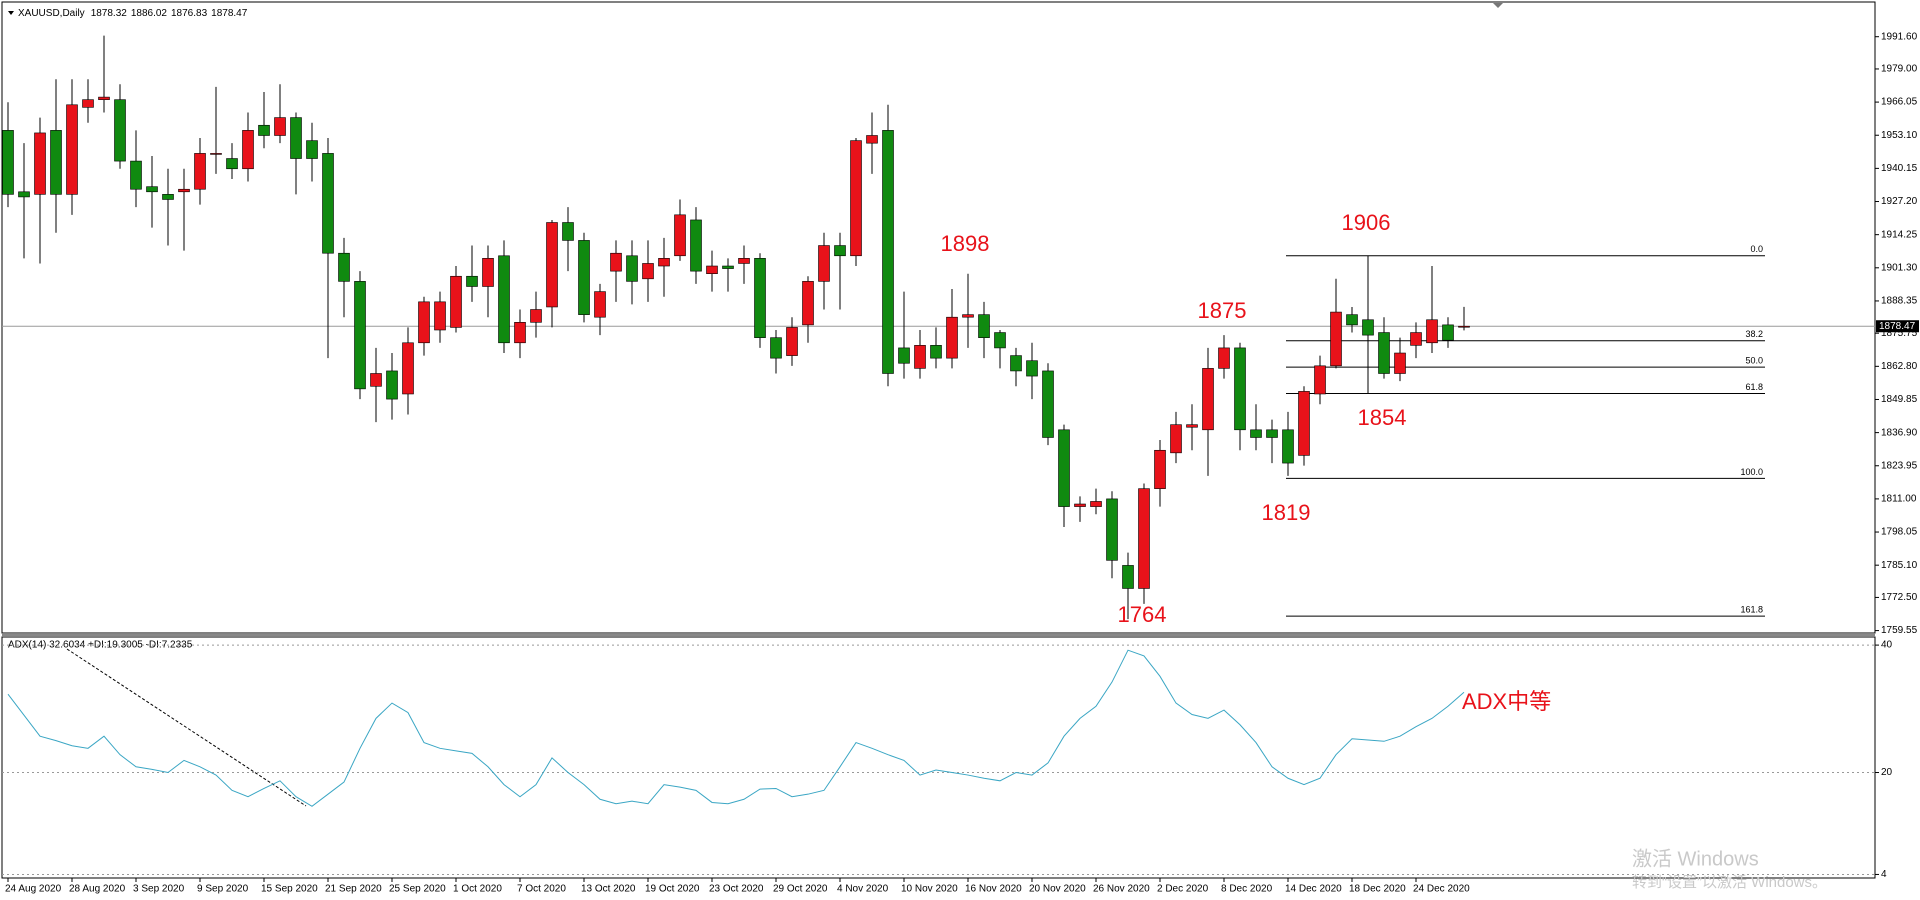  What do you see at coordinates (133, 13) in the screenshot?
I see `price-header: XAUUSD,Daily 1878.32 1886.02 1876.83 1878.47` at bounding box center [133, 13].